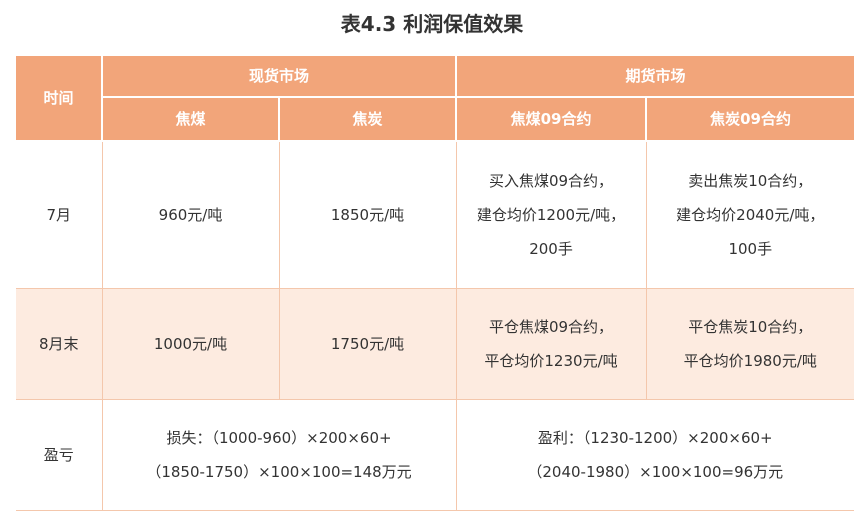 This screenshot has height=524, width=864. Describe the element at coordinates (368, 215) in the screenshot. I see `spot-coke-july: 1850元/吨` at that location.